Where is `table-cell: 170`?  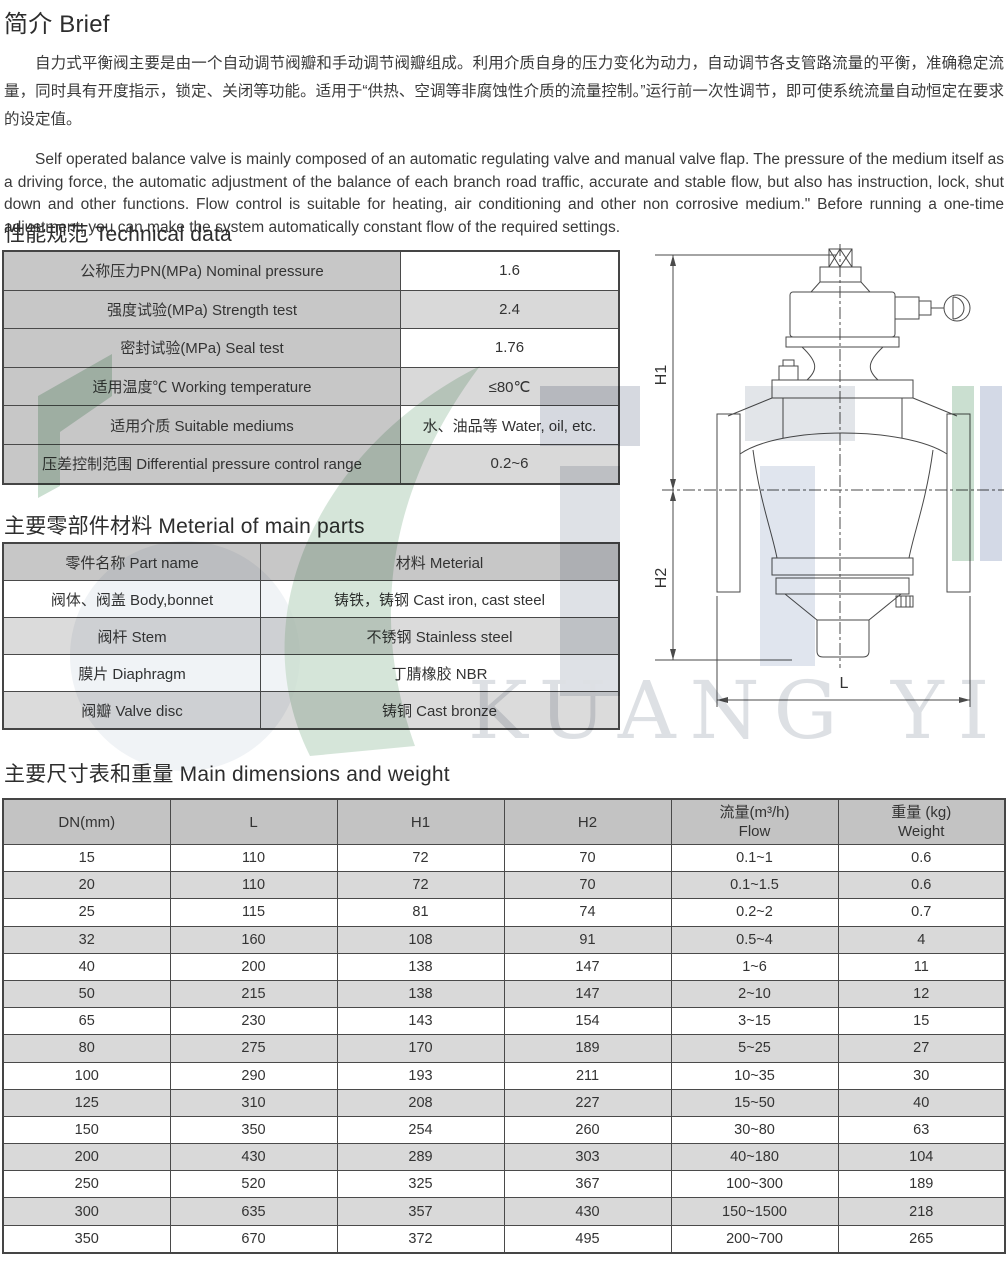
table-cell: 170 is located at coordinates (420, 1048).